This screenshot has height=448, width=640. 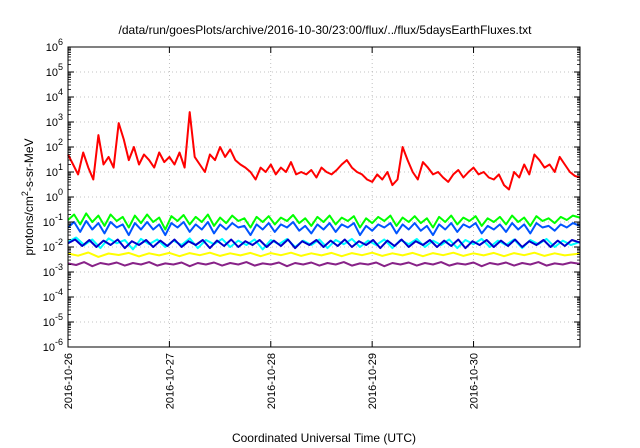 I want to click on y-axis-label-rest: -s-sr-MeV, so click(x=29, y=164).